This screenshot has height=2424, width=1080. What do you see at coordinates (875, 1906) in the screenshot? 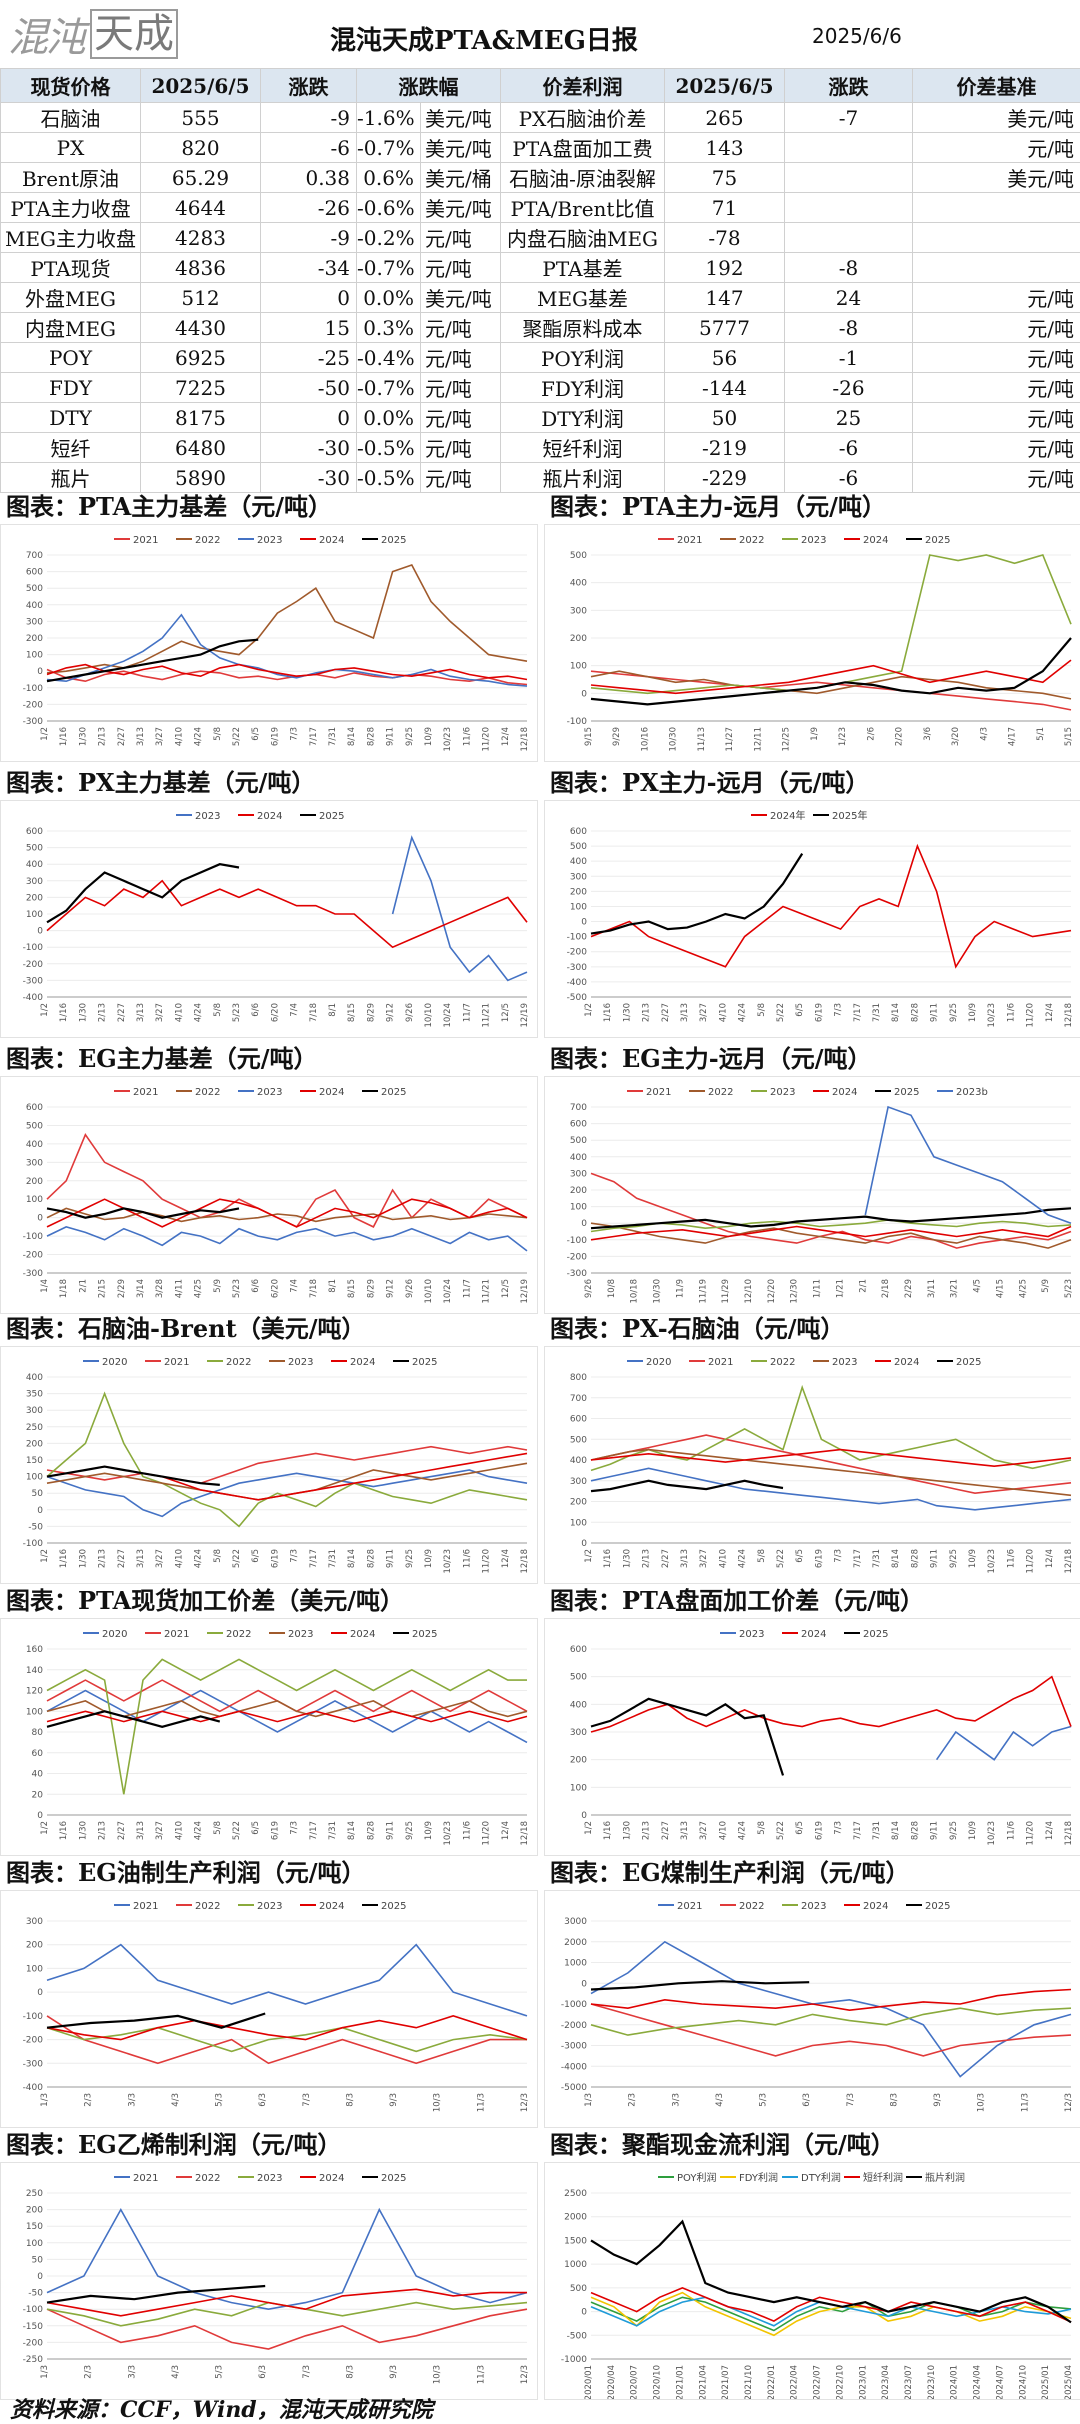
I see `legend-label: 2024` at bounding box center [875, 1906].